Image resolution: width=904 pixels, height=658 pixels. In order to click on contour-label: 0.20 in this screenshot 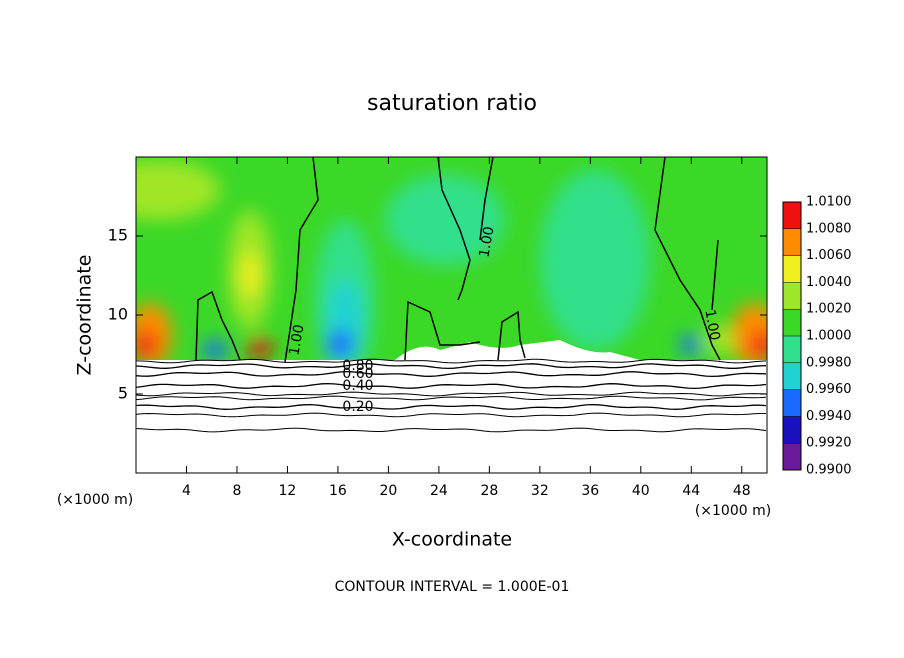, I will do `click(357, 407)`.